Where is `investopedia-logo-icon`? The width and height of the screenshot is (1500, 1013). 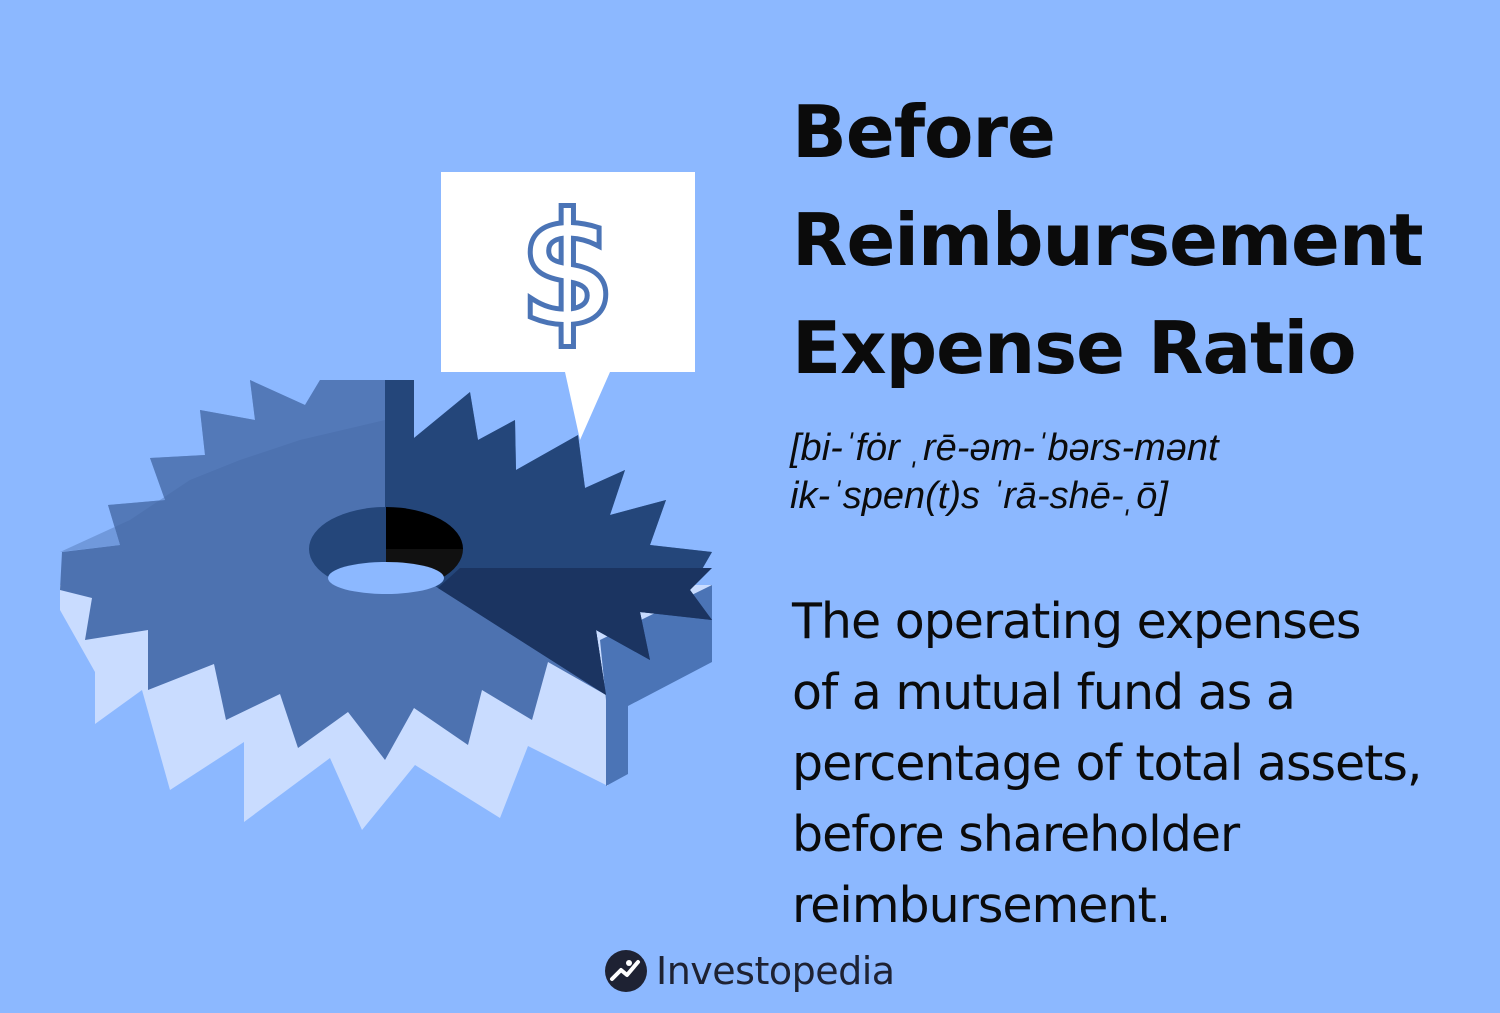
investopedia-logo-icon is located at coordinates (626, 971).